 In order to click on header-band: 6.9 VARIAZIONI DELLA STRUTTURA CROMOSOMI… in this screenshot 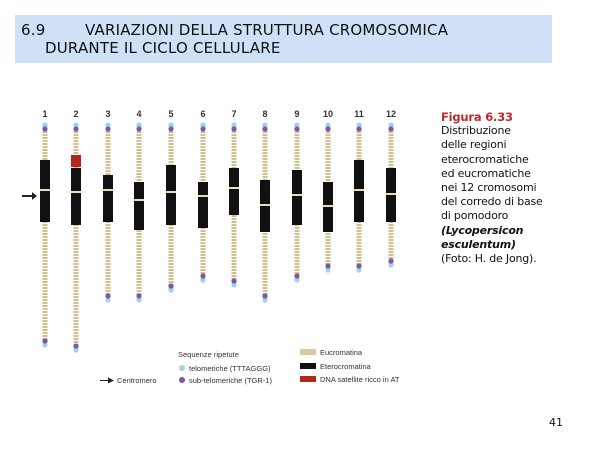, I will do `click(283, 39)`.